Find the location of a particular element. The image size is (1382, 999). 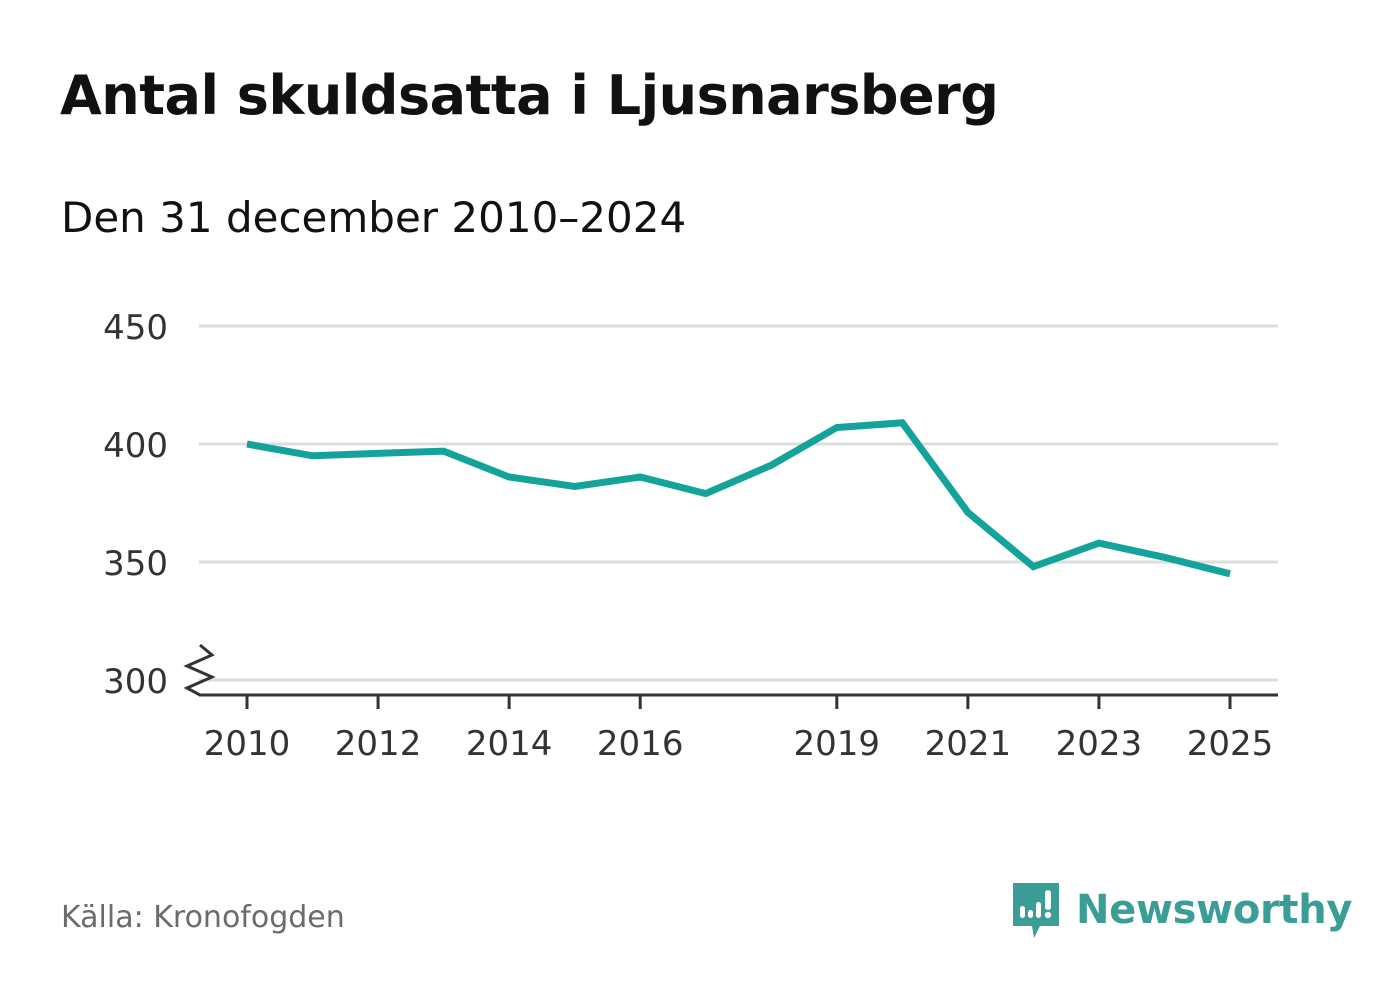

y-tick-label: 300 is located at coordinates (135, 682).